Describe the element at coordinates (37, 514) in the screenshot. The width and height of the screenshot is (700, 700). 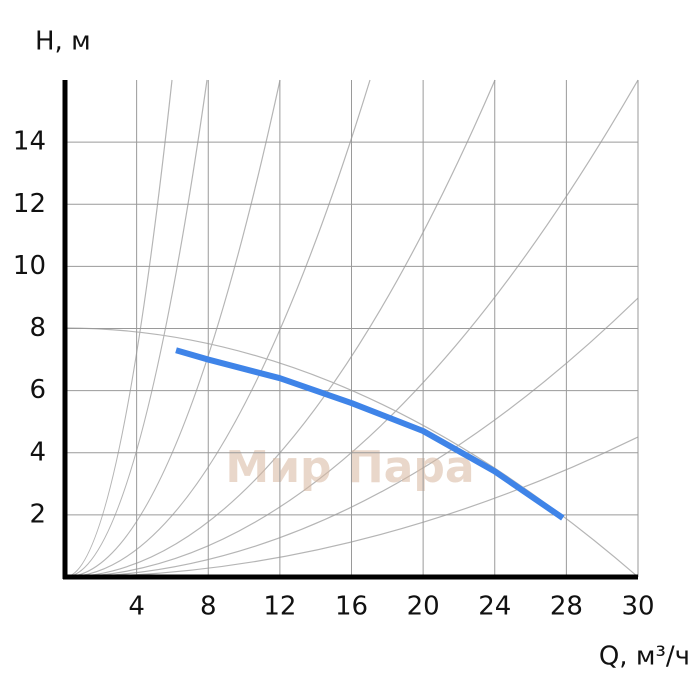
I see `y-tick-label: 2` at that location.